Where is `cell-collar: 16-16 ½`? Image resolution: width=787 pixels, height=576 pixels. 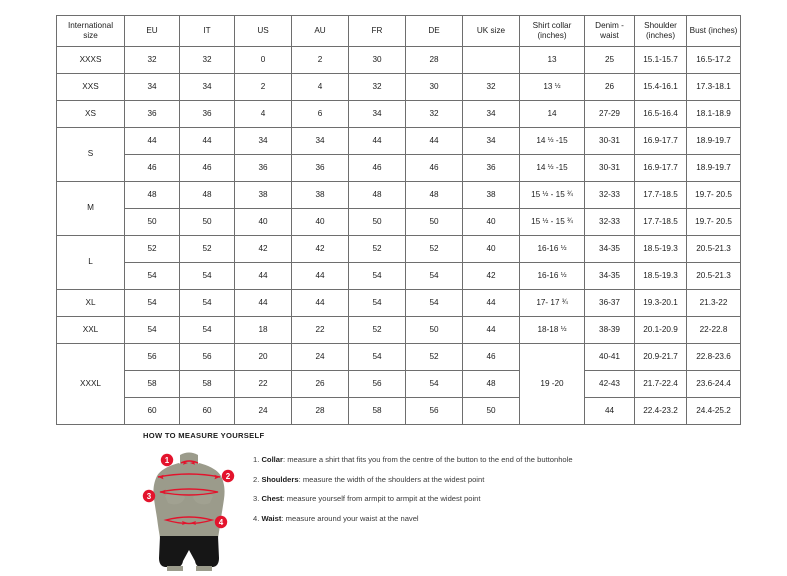
cell-collar: 16-16 ½ is located at coordinates (552, 276).